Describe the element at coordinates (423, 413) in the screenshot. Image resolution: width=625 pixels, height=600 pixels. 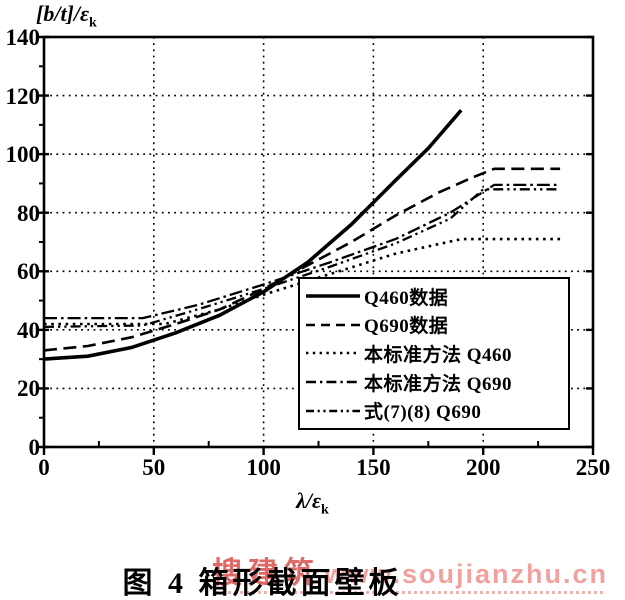
I see `legend-label: 式(7)(8) Q690` at that location.